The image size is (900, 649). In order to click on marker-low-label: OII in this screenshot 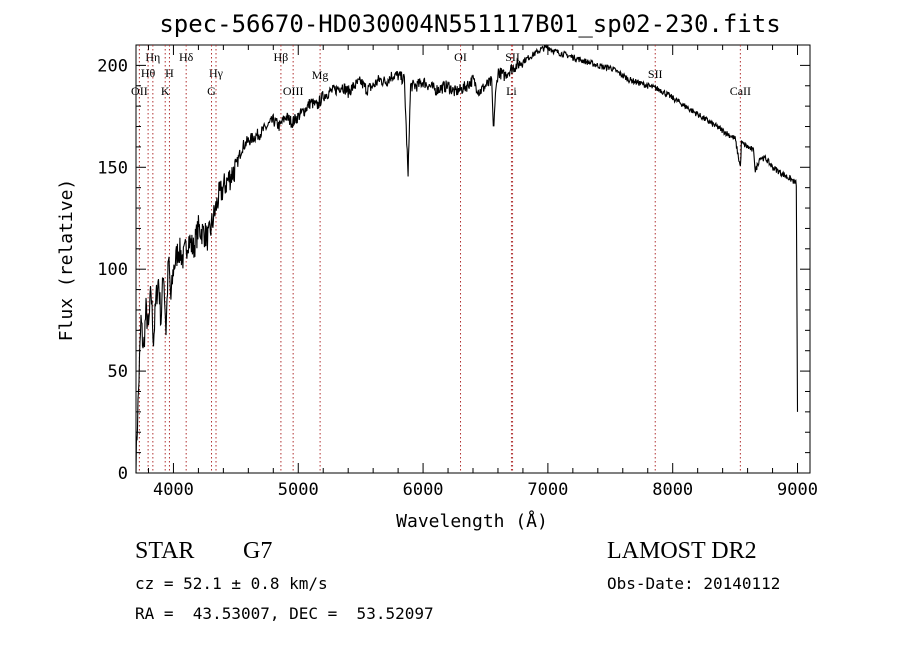, I will do `click(139, 91)`.